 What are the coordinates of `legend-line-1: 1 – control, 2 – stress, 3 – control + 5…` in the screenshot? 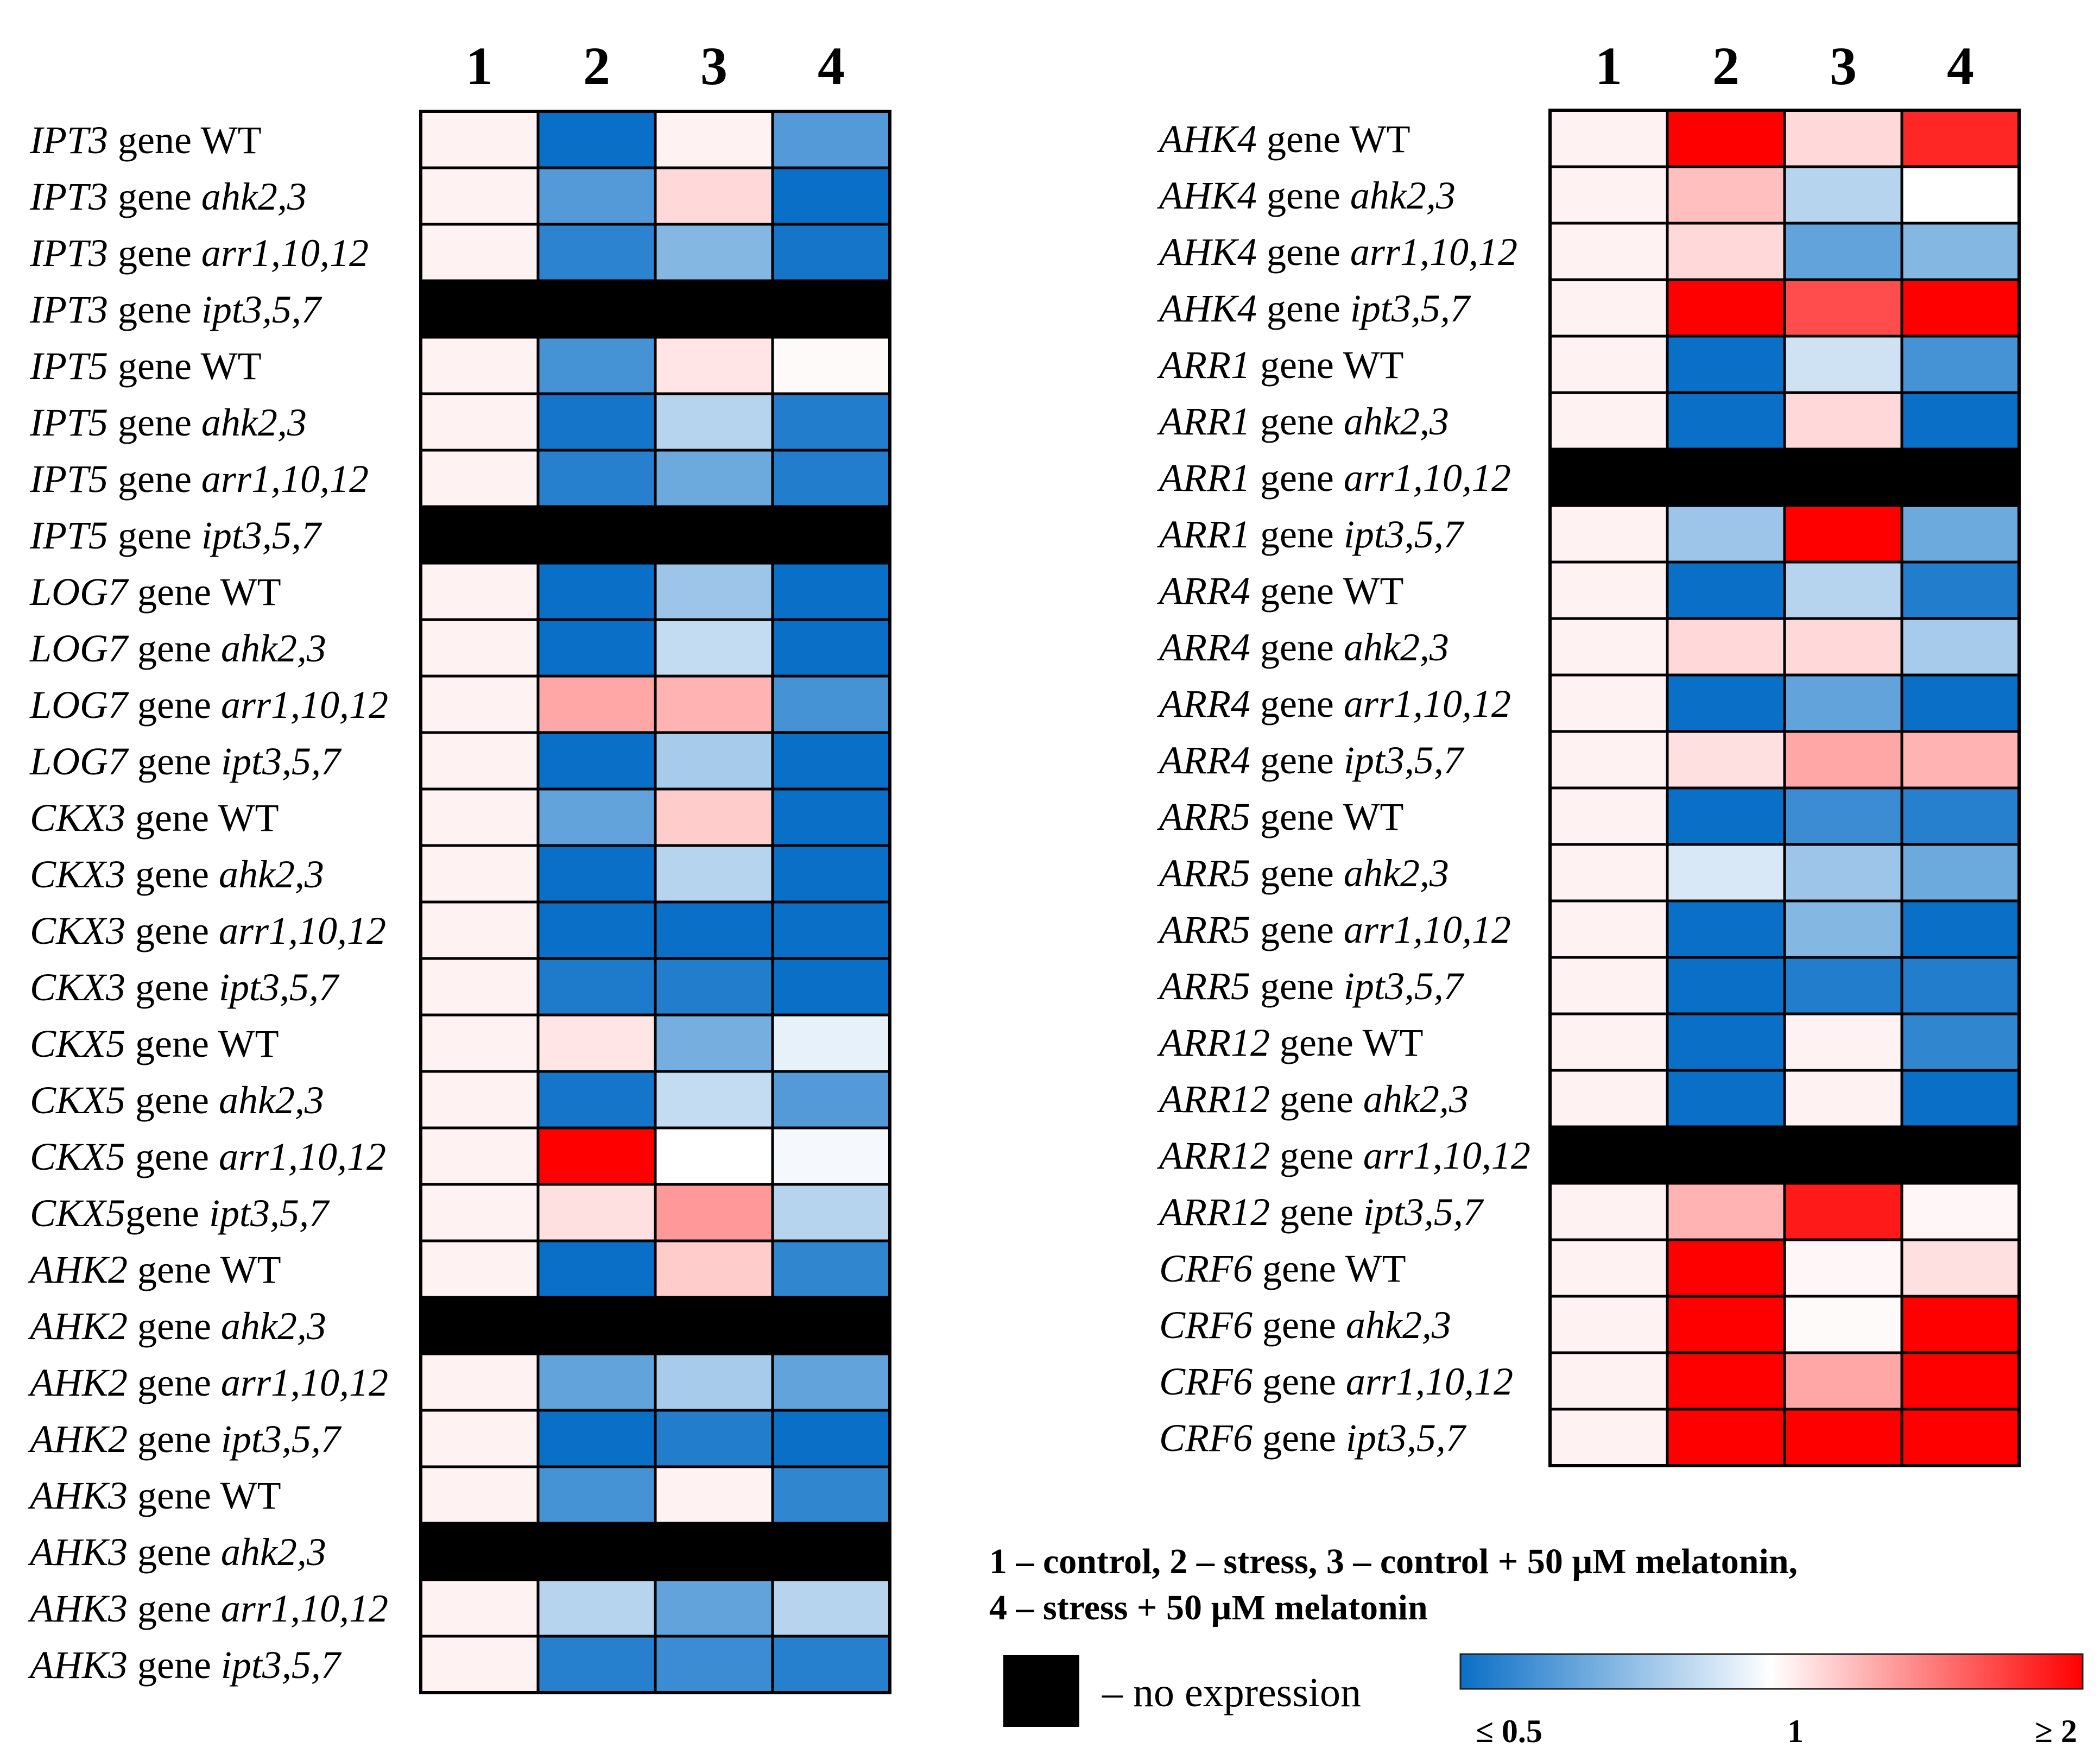 It's located at (1393, 1562).